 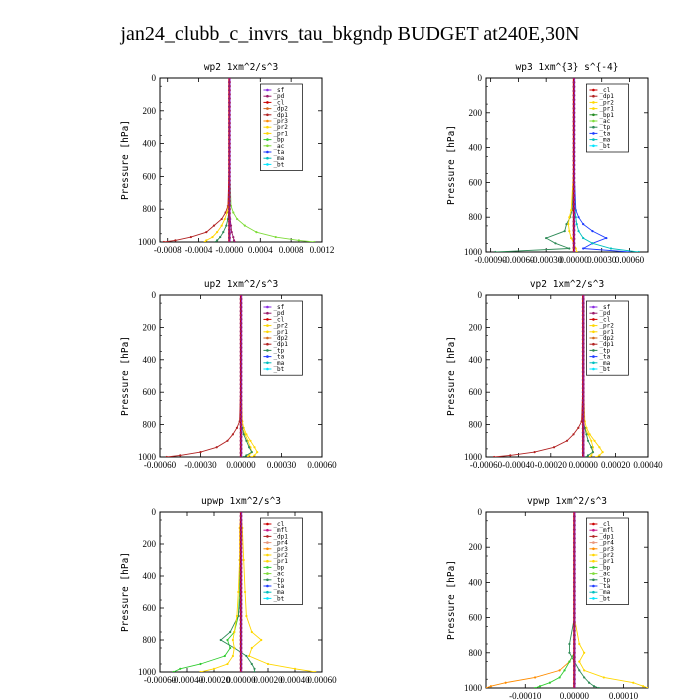 I want to click on series-point_ma, so click(x=583, y=238).